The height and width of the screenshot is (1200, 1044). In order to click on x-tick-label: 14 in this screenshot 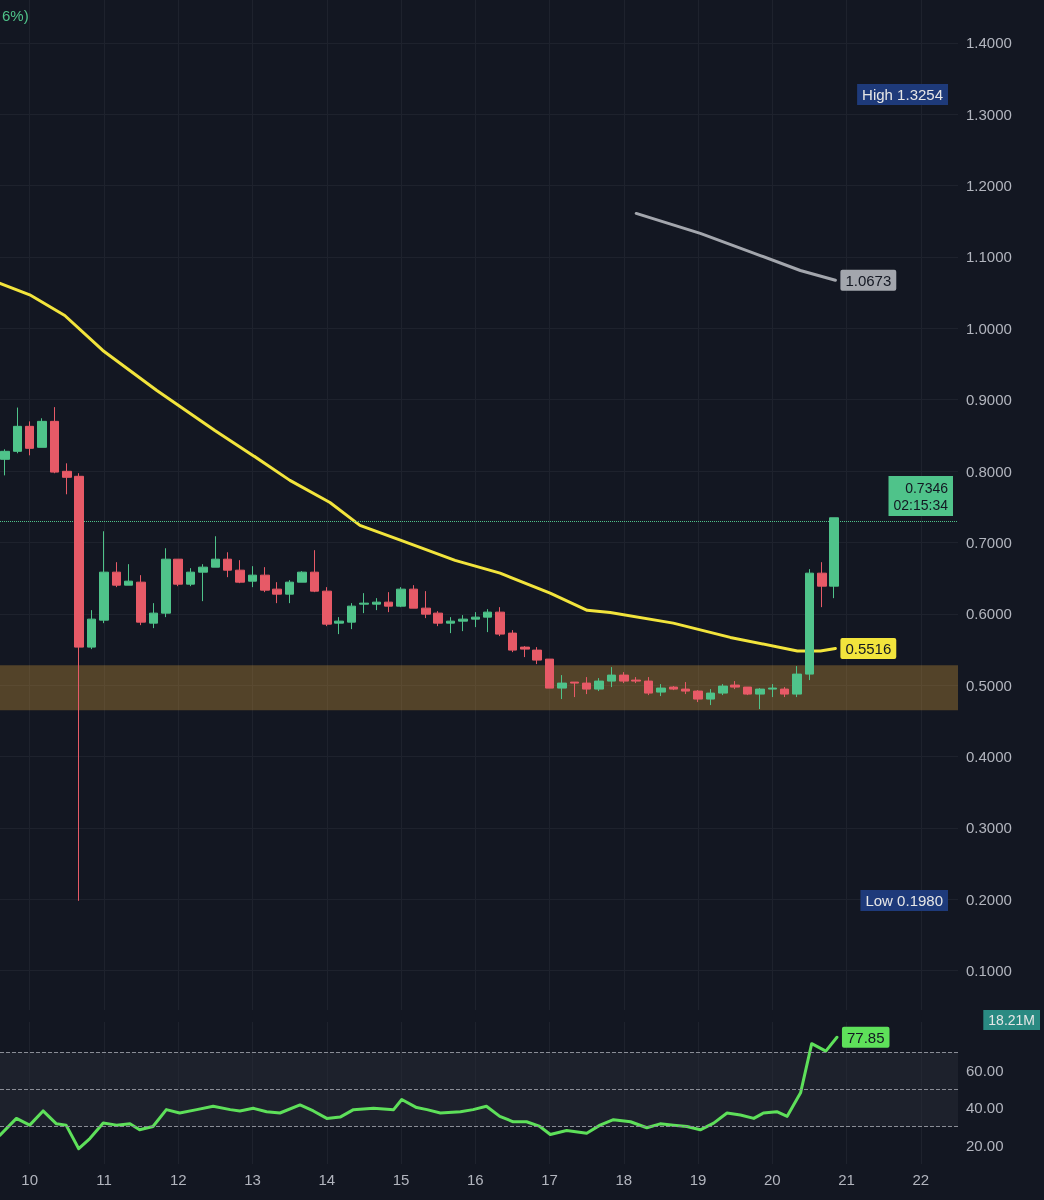, I will do `click(327, 1179)`.